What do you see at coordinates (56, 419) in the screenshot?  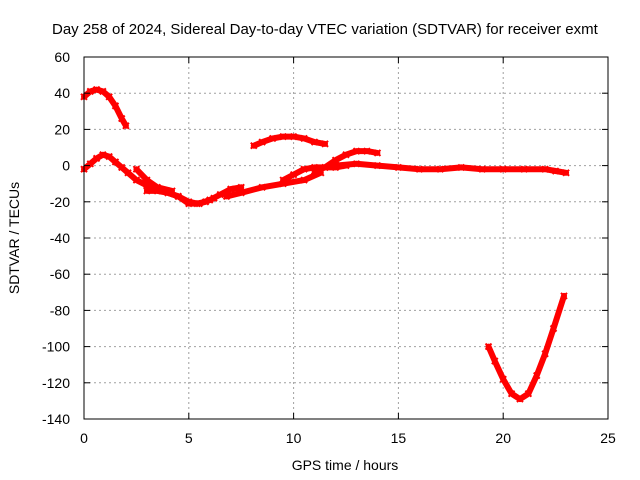 I see `y-tick-label: -140` at bounding box center [56, 419].